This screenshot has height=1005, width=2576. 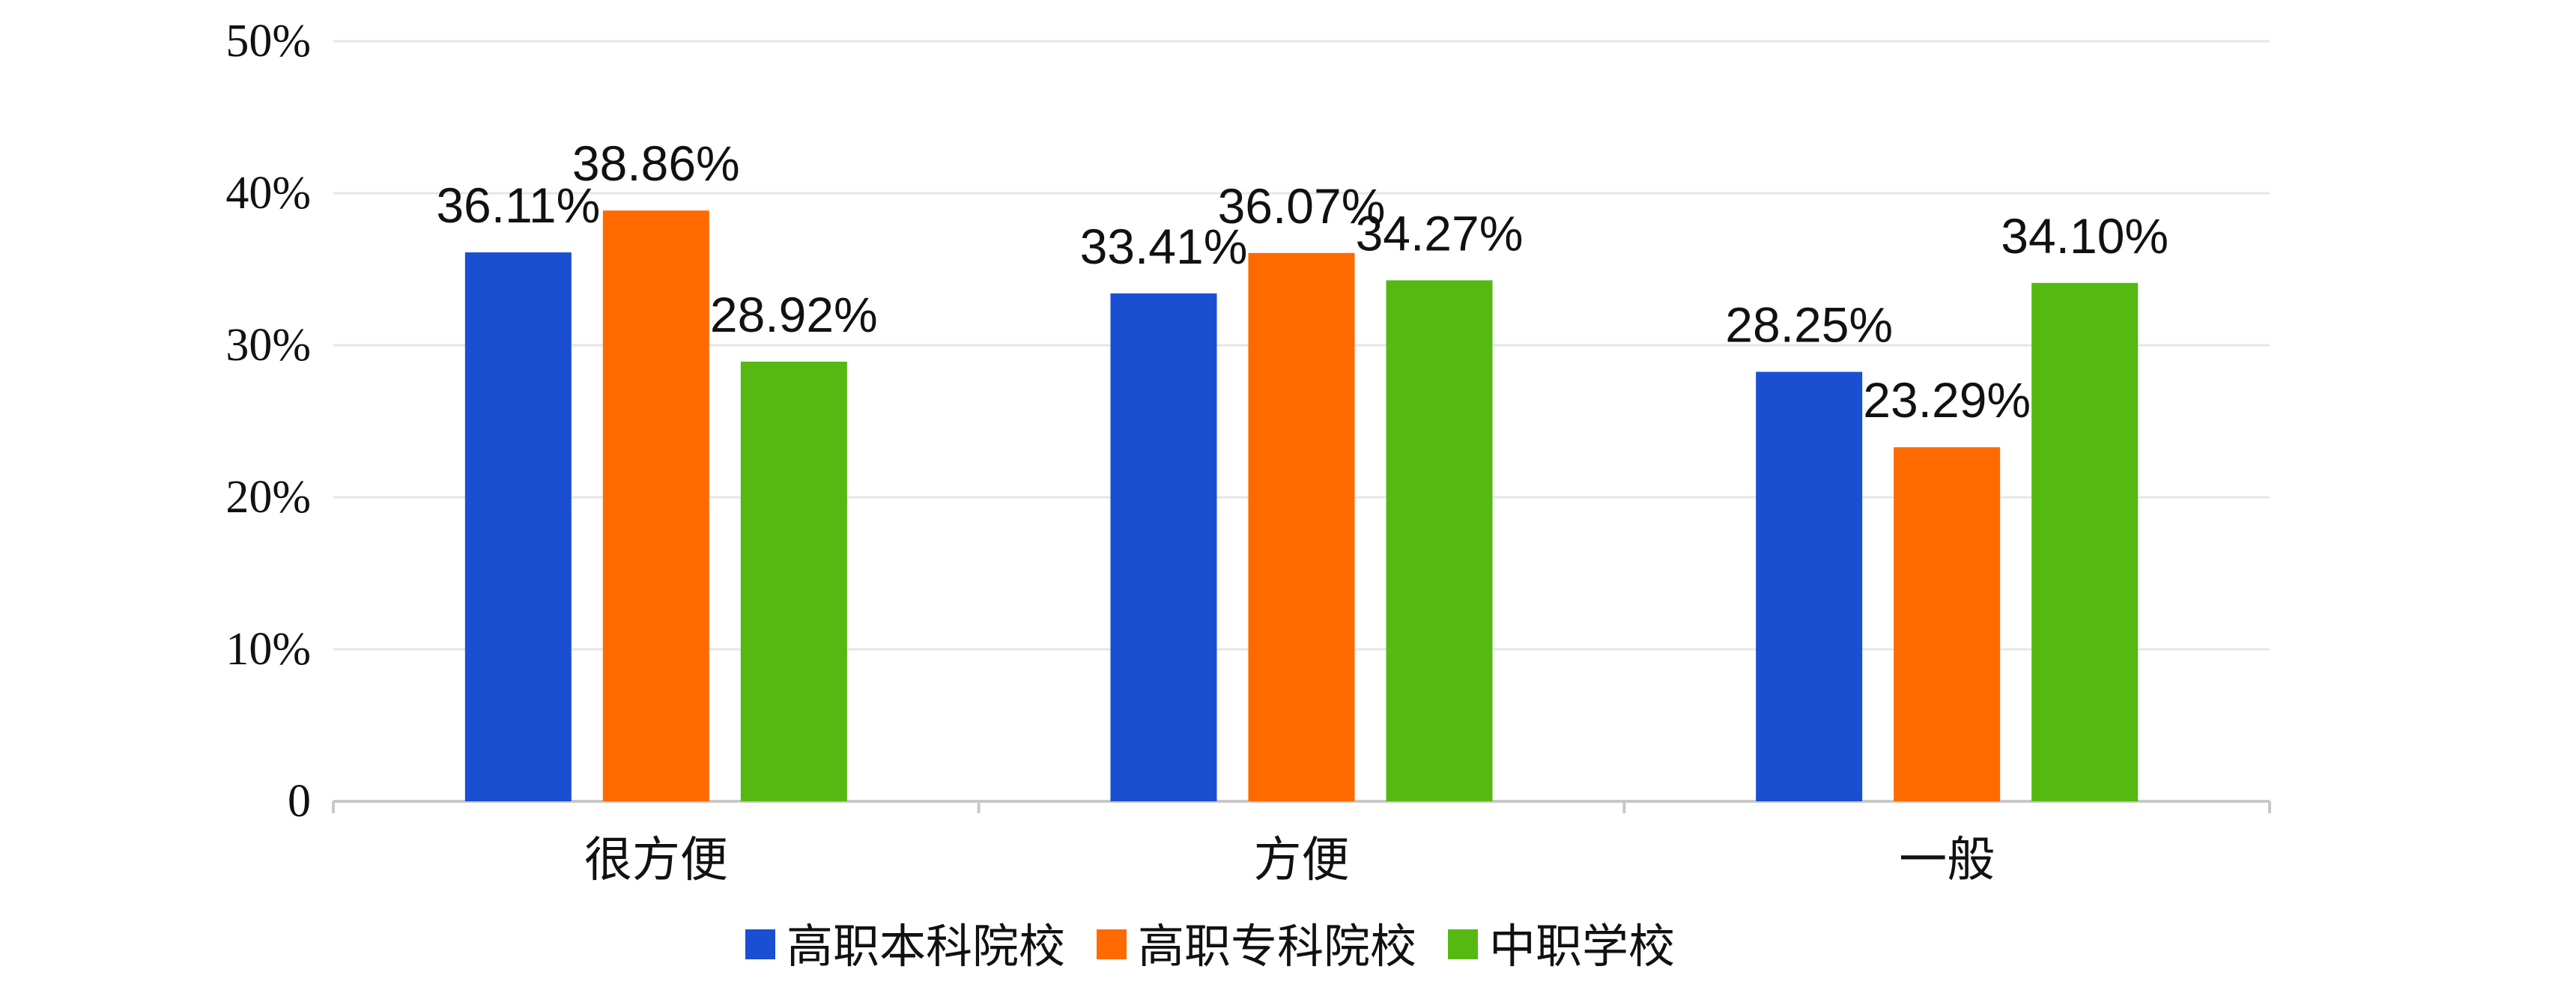 What do you see at coordinates (926, 947) in the screenshot?
I see `legend-label: 高职本科院校` at bounding box center [926, 947].